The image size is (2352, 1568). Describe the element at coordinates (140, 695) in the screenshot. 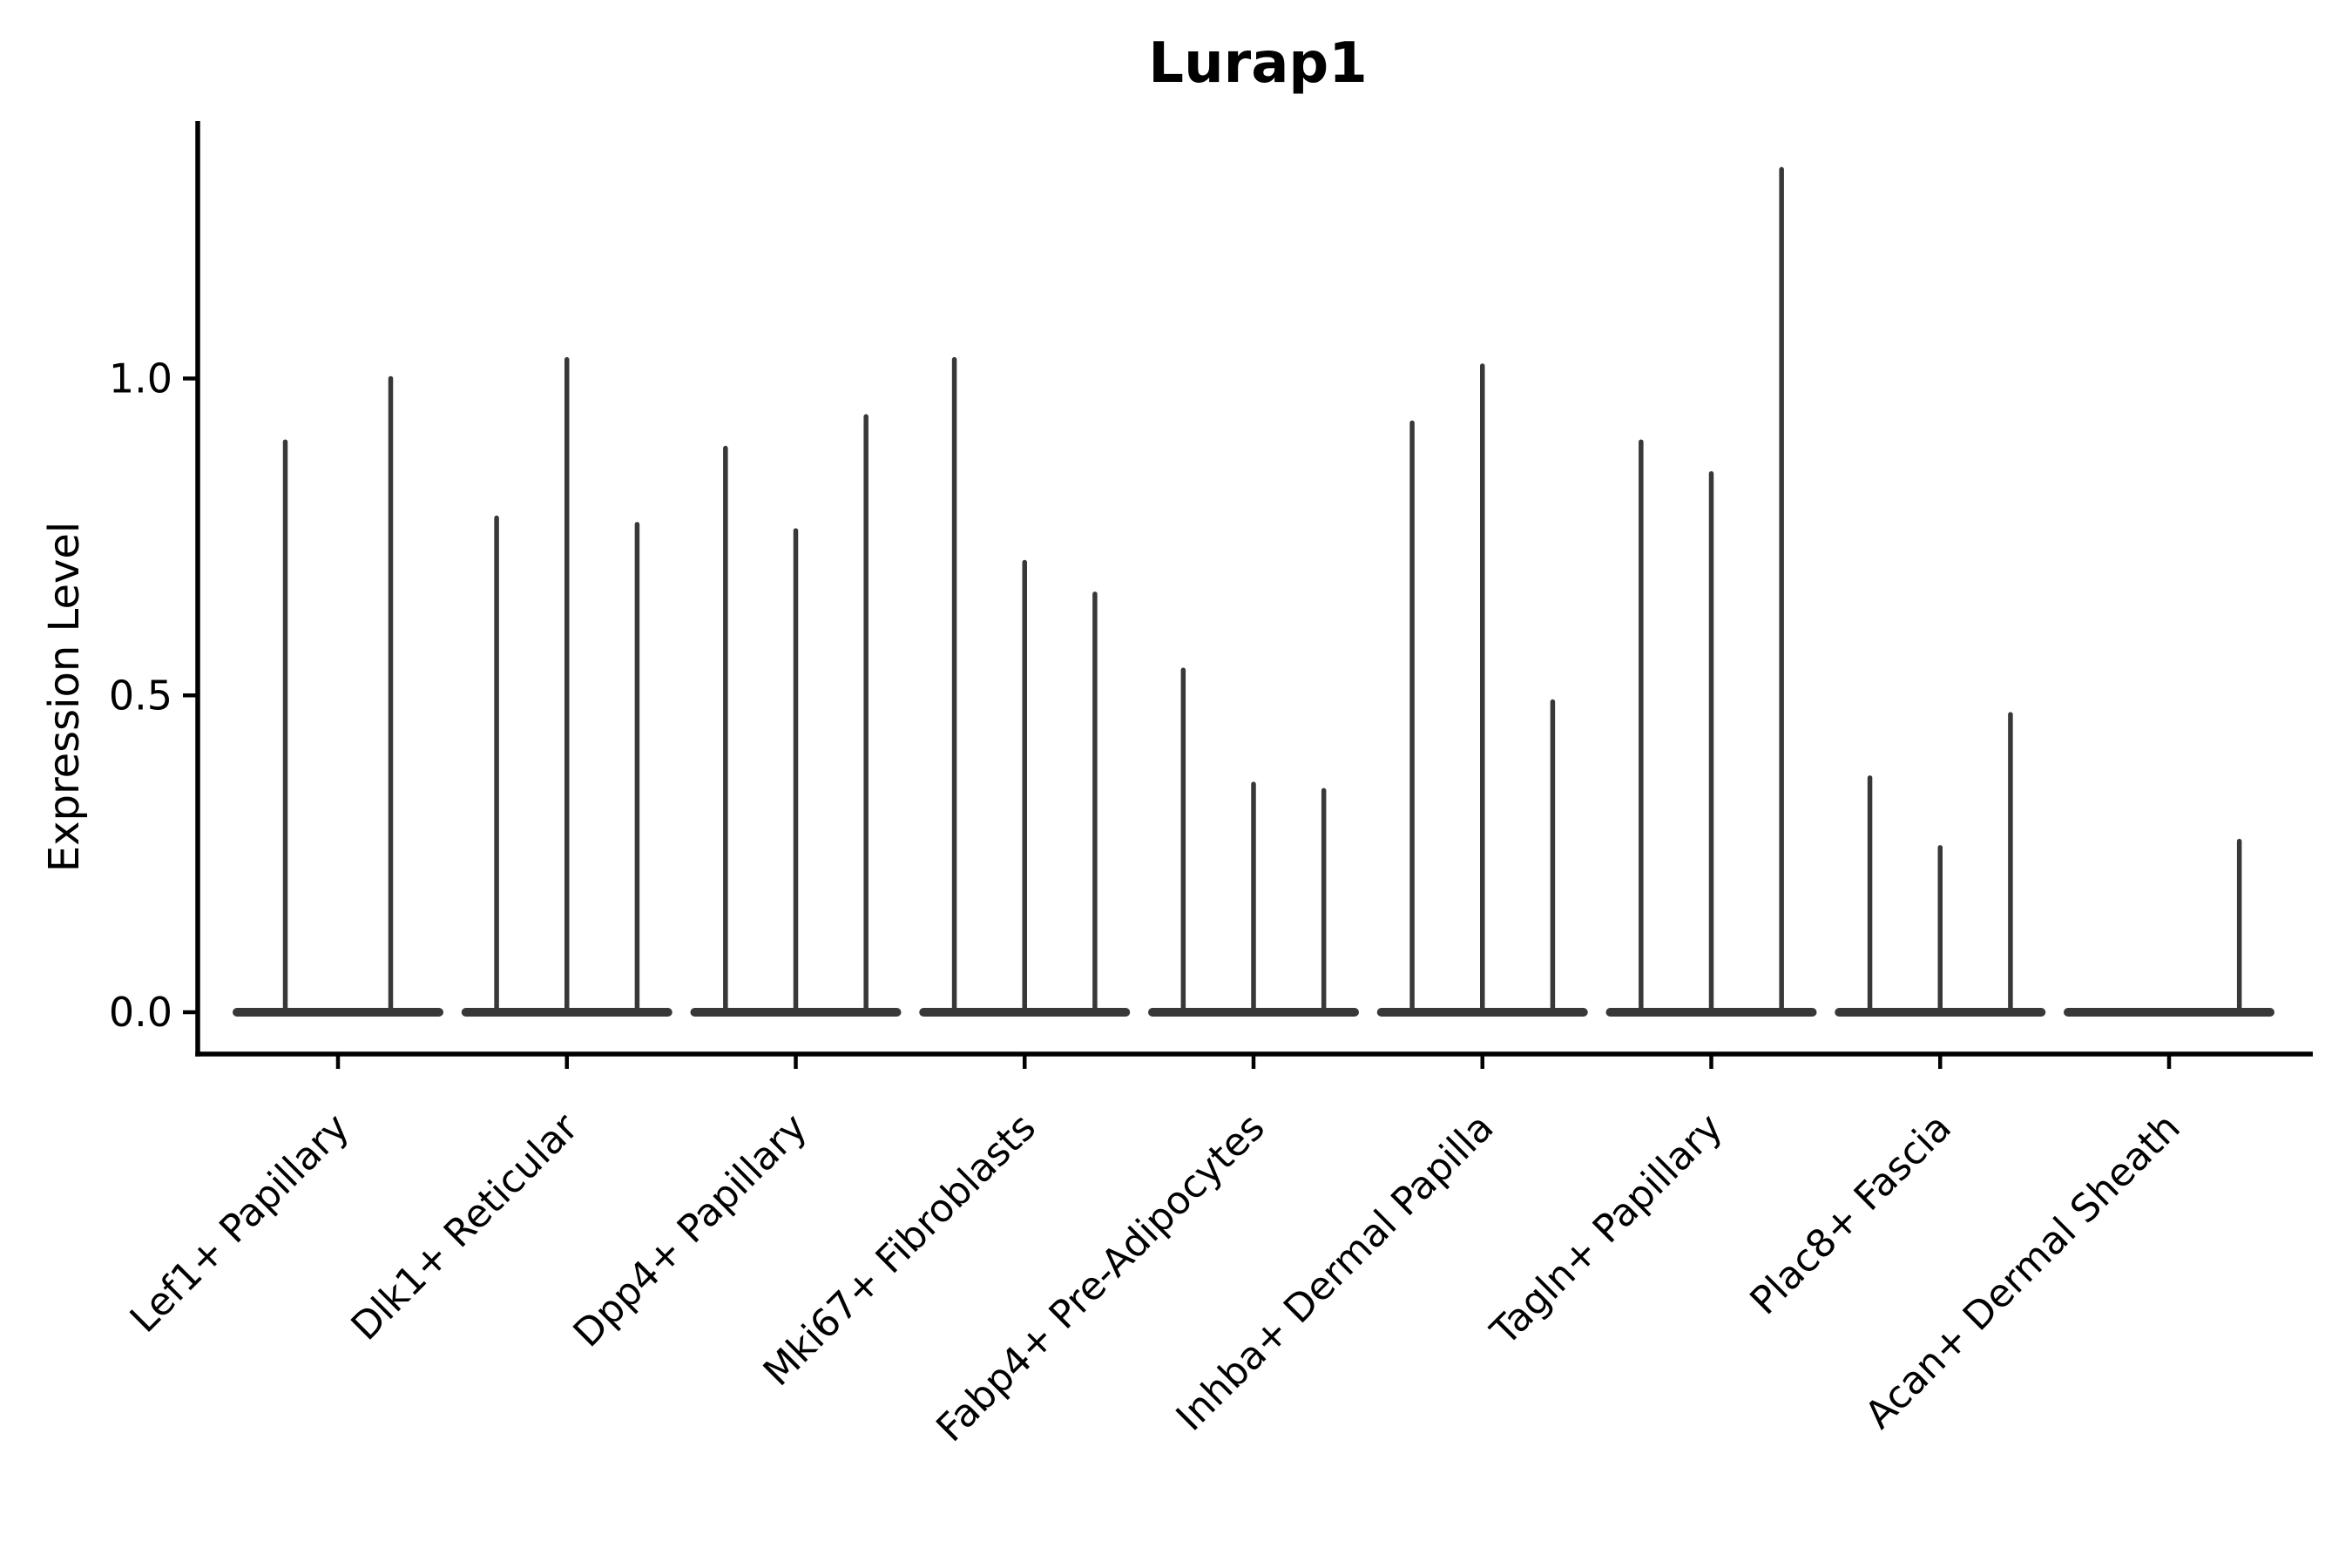

I see `y-tick-label: 0.5` at that location.